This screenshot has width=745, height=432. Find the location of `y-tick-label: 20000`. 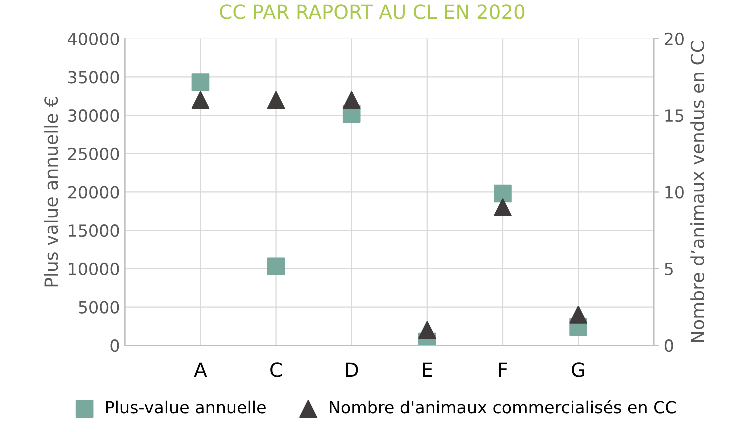

y-tick-label: 20000 is located at coordinates (94, 192).